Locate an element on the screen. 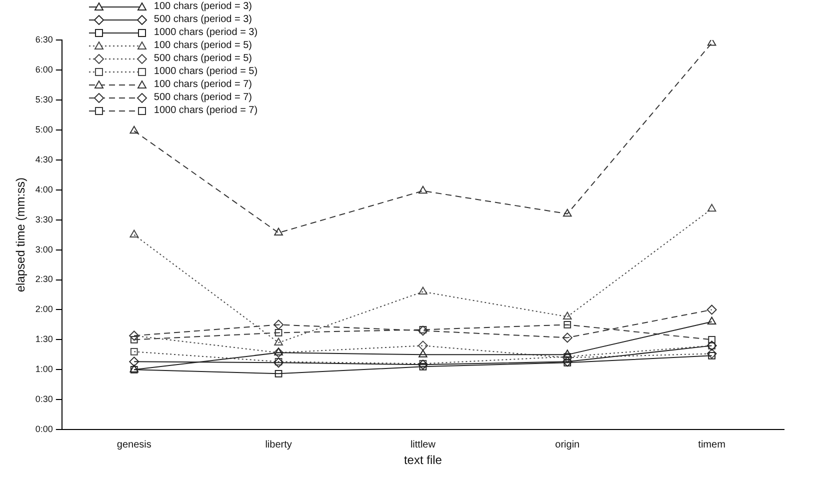 Image resolution: width=814 pixels, height=478 pixels. y-tick-label: 5:00 is located at coordinates (44, 129).